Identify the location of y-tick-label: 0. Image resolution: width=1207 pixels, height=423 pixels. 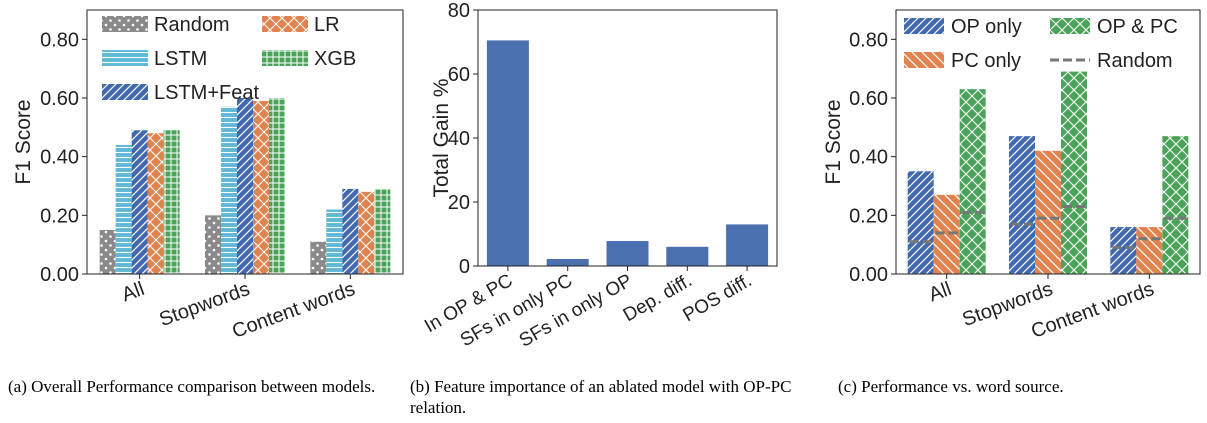
(464, 267).